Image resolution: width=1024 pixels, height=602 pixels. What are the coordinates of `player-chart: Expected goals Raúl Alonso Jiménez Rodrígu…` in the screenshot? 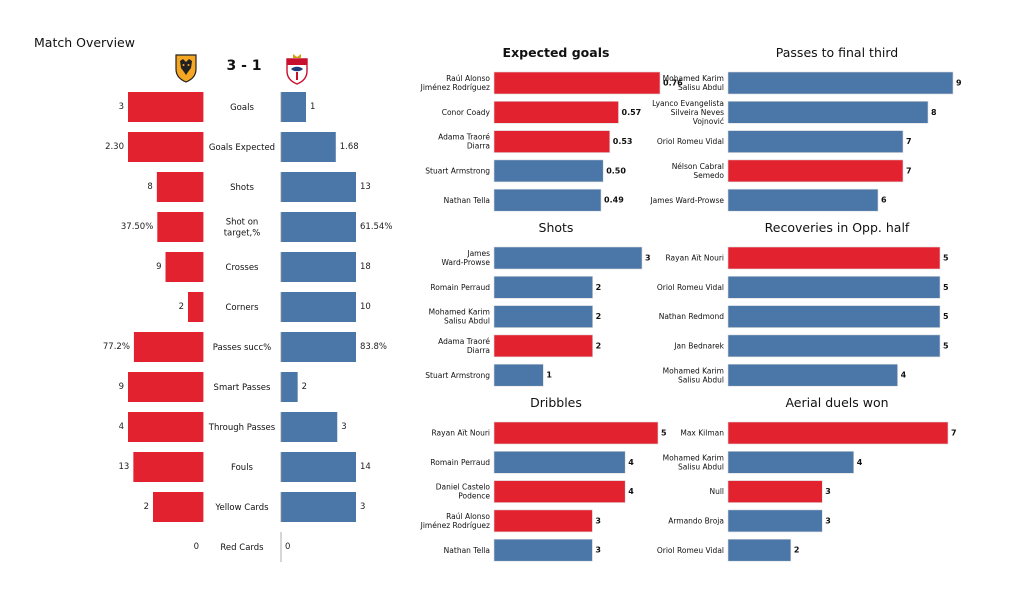 It's located at (551, 128).